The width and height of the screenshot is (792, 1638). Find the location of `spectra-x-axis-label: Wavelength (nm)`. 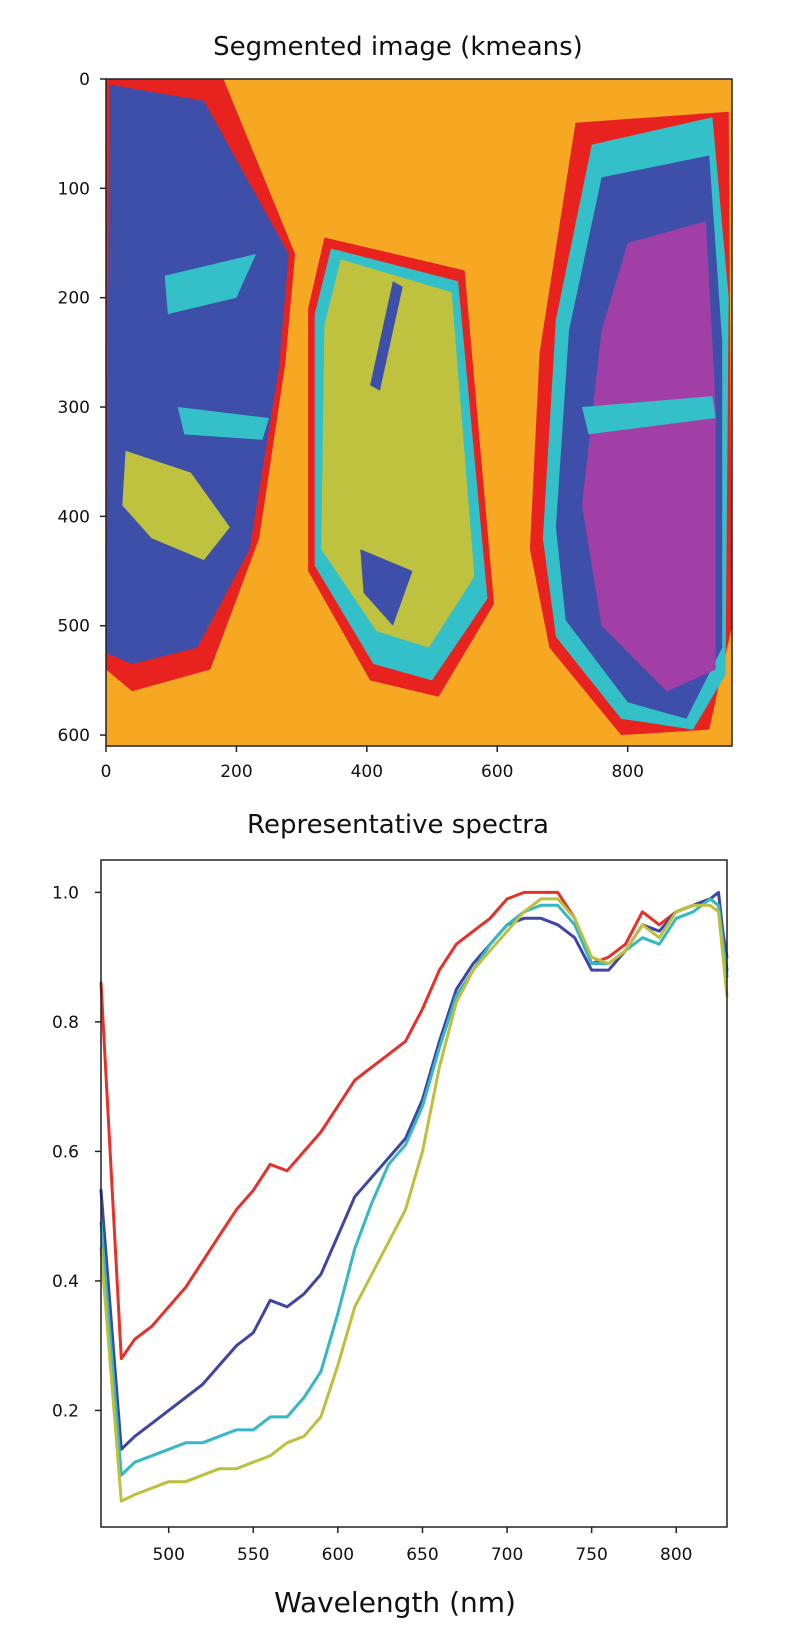

spectra-x-axis-label: Wavelength (nm) is located at coordinates (395, 1602).